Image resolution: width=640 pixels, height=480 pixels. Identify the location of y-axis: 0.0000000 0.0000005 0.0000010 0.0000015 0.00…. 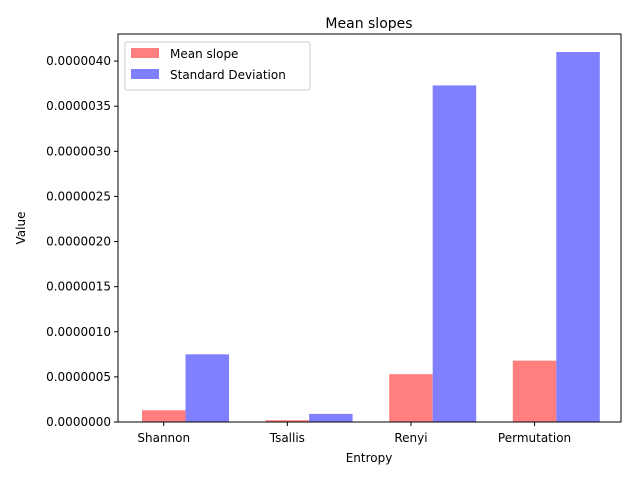
(82, 241).